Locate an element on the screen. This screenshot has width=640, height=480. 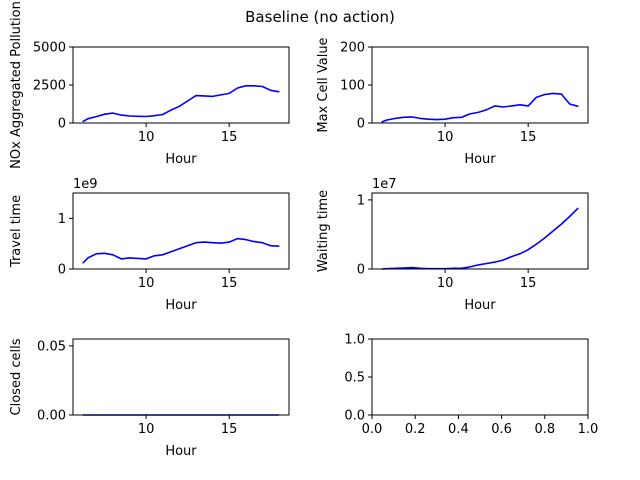
series-line is located at coordinates (181, 250).